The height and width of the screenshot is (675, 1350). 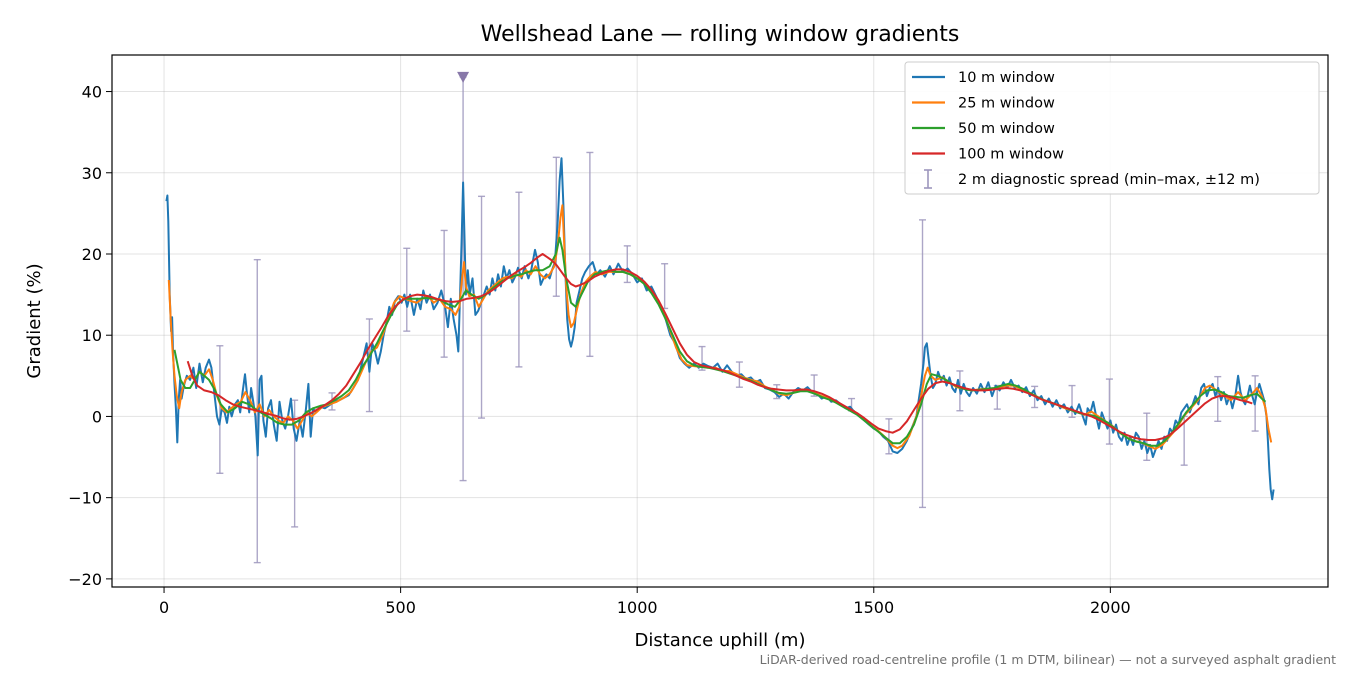 I want to click on y-tick-label: −20, so click(x=85, y=579).